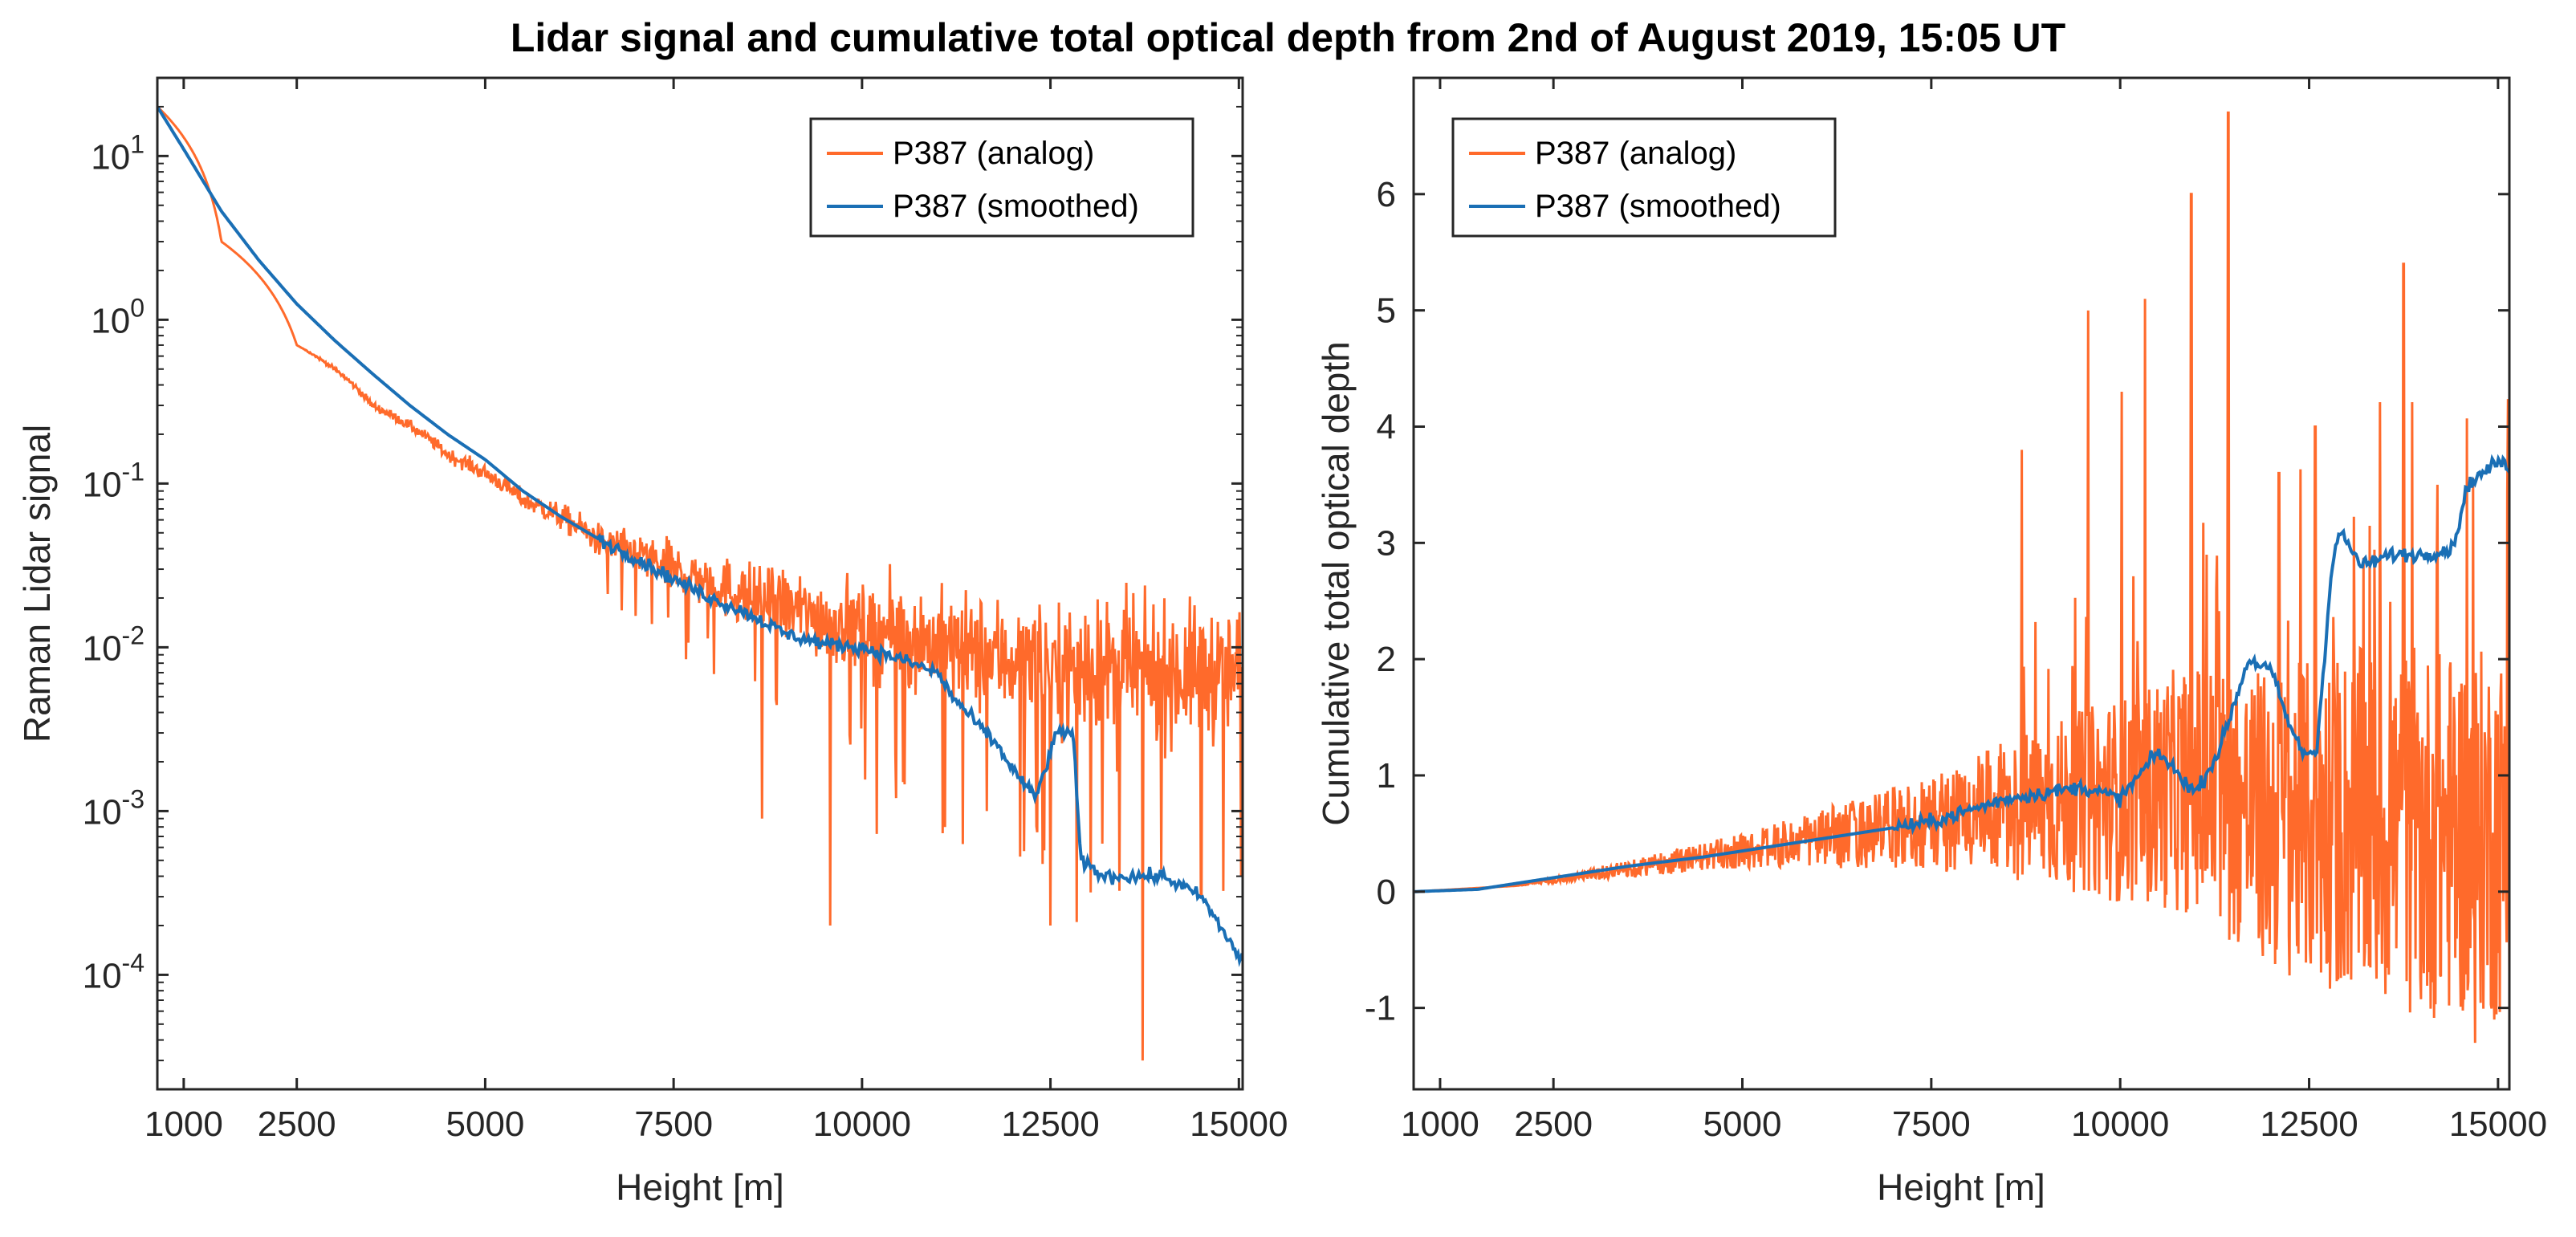  Describe the element at coordinates (1961, 1187) in the screenshot. I see `right-x-axis-label: Height [m]` at that location.